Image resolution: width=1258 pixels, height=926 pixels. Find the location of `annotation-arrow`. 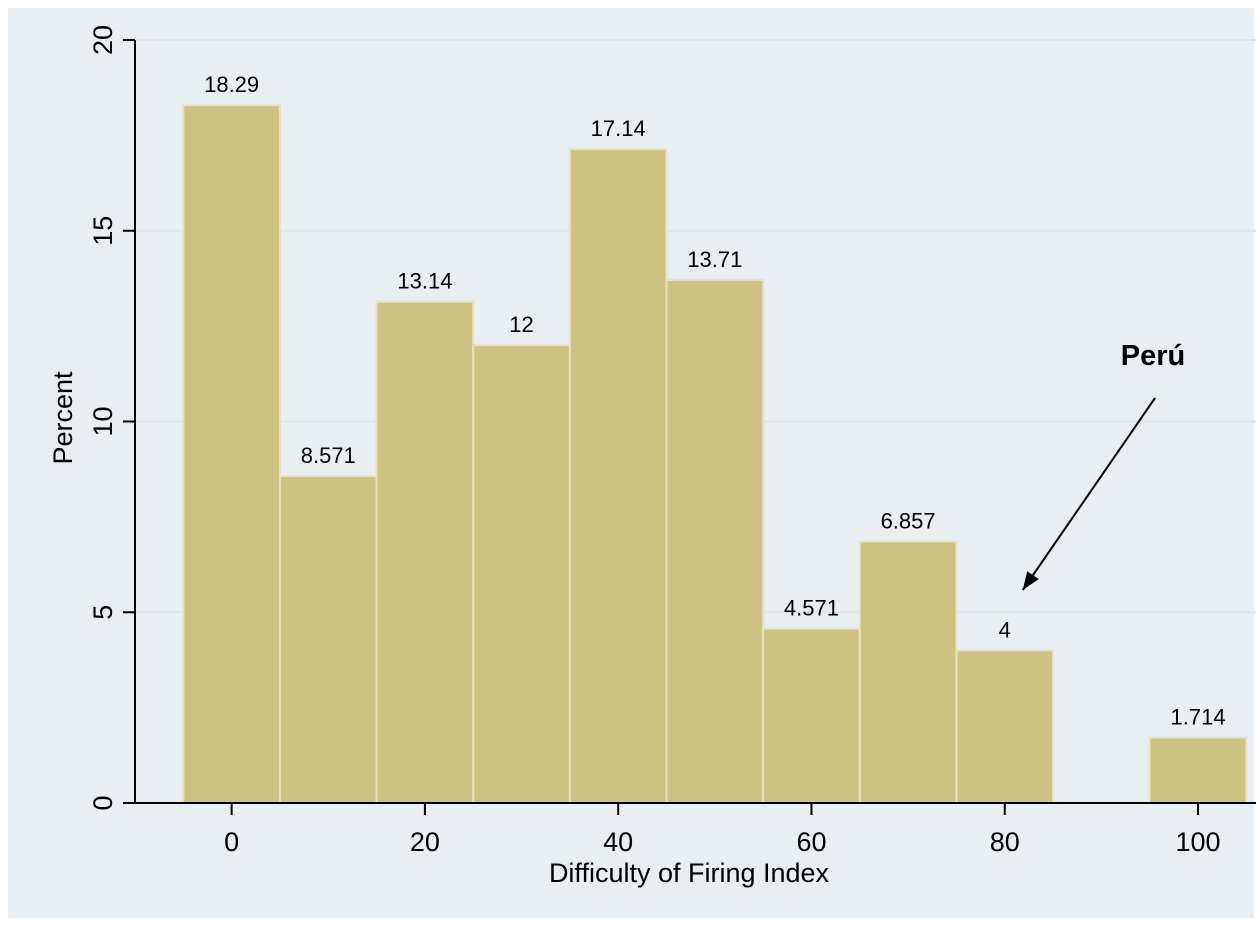

annotation-arrow is located at coordinates (1088, 494).